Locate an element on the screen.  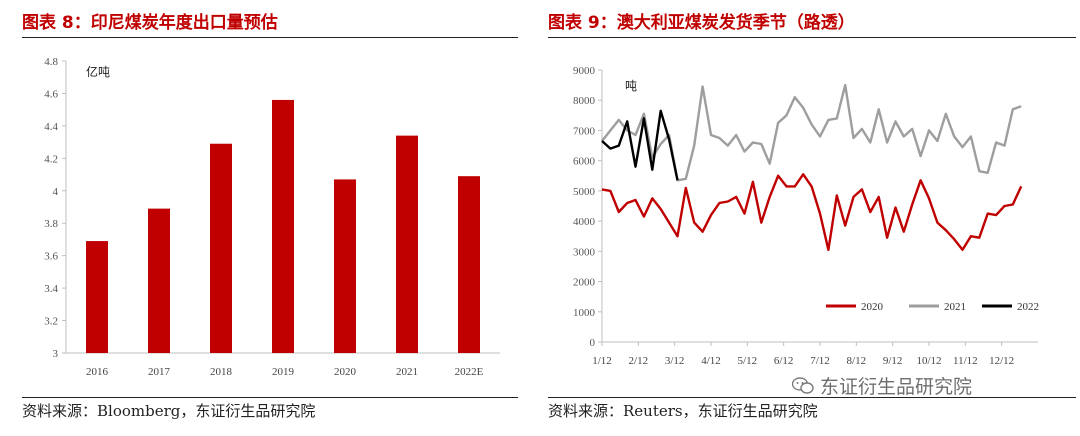
y-tick-label: 6000 is located at coordinates (584, 162).